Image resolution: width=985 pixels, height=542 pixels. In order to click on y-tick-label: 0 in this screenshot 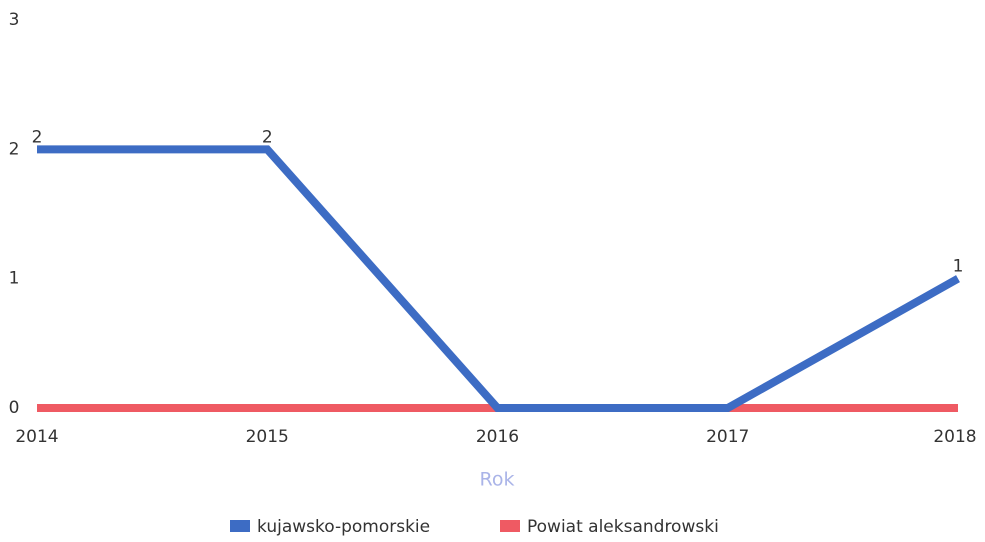, I will do `click(14, 408)`.